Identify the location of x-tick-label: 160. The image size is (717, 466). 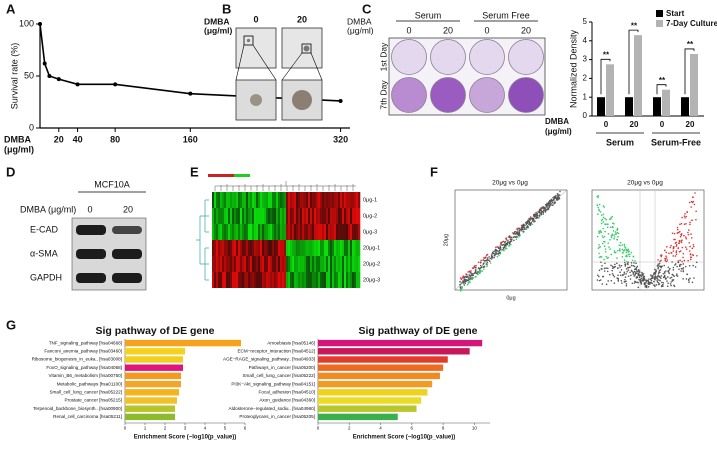
(190, 139).